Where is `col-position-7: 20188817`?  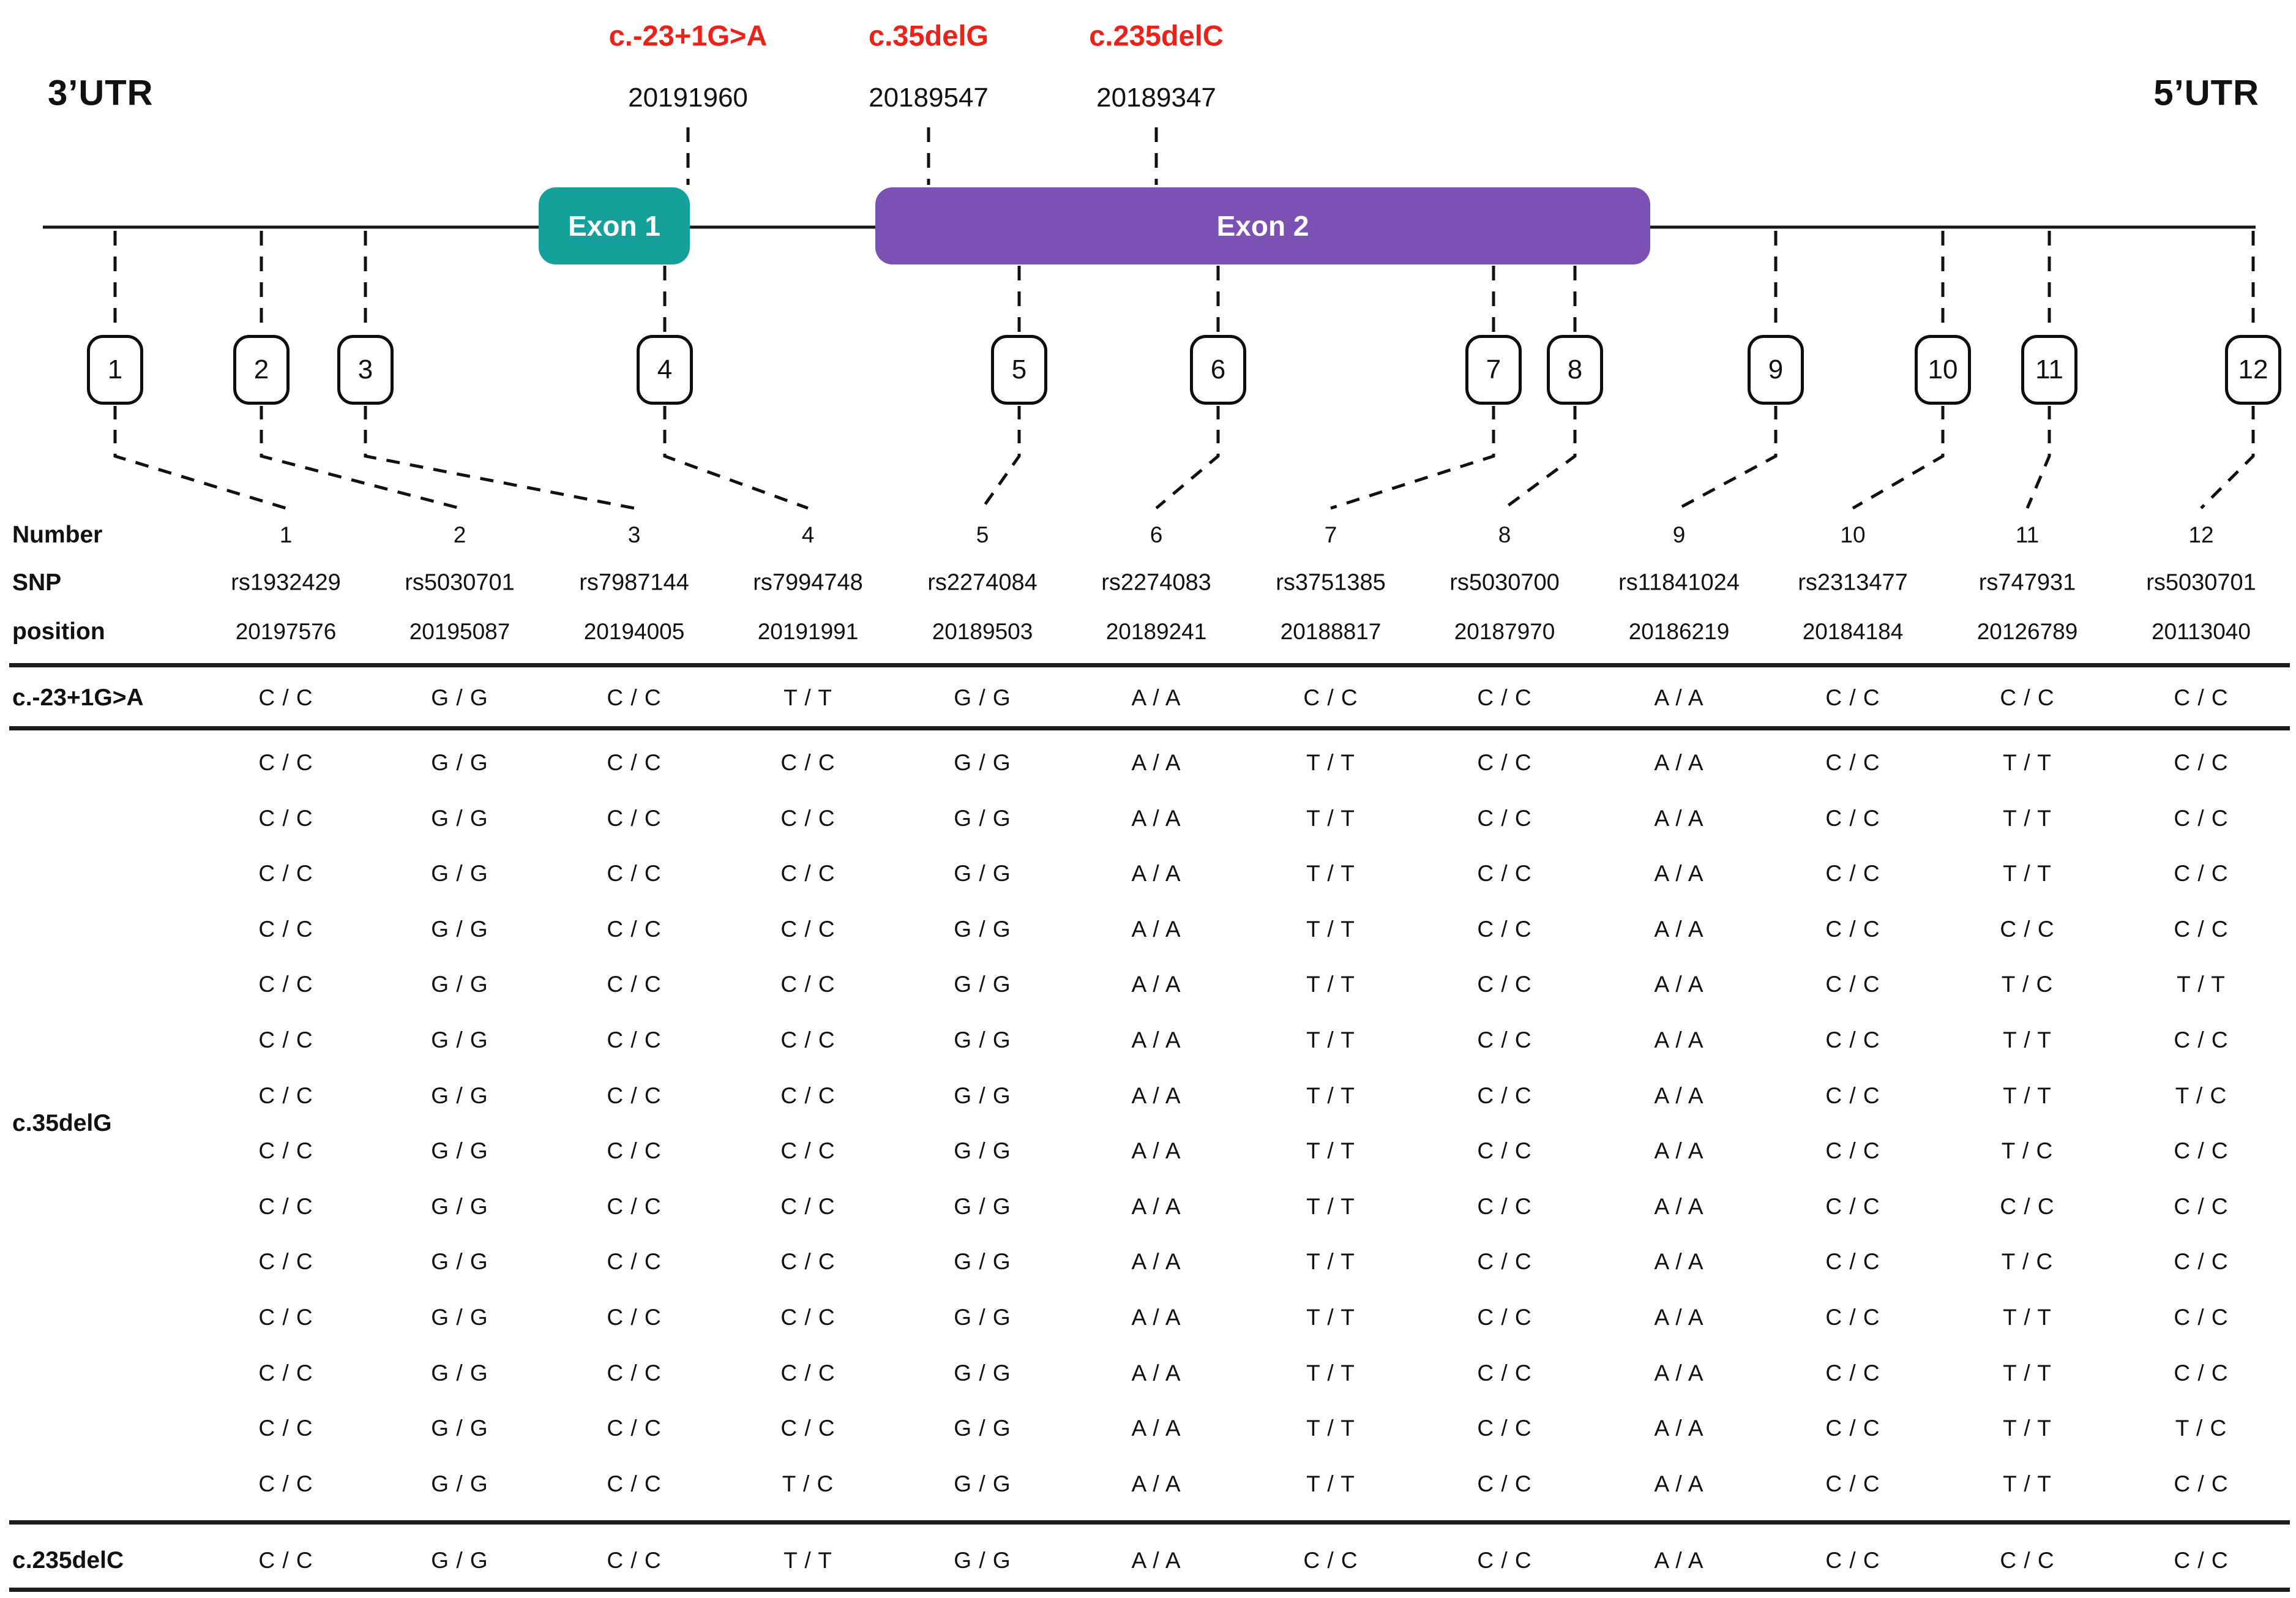 col-position-7: 20188817 is located at coordinates (1331, 632).